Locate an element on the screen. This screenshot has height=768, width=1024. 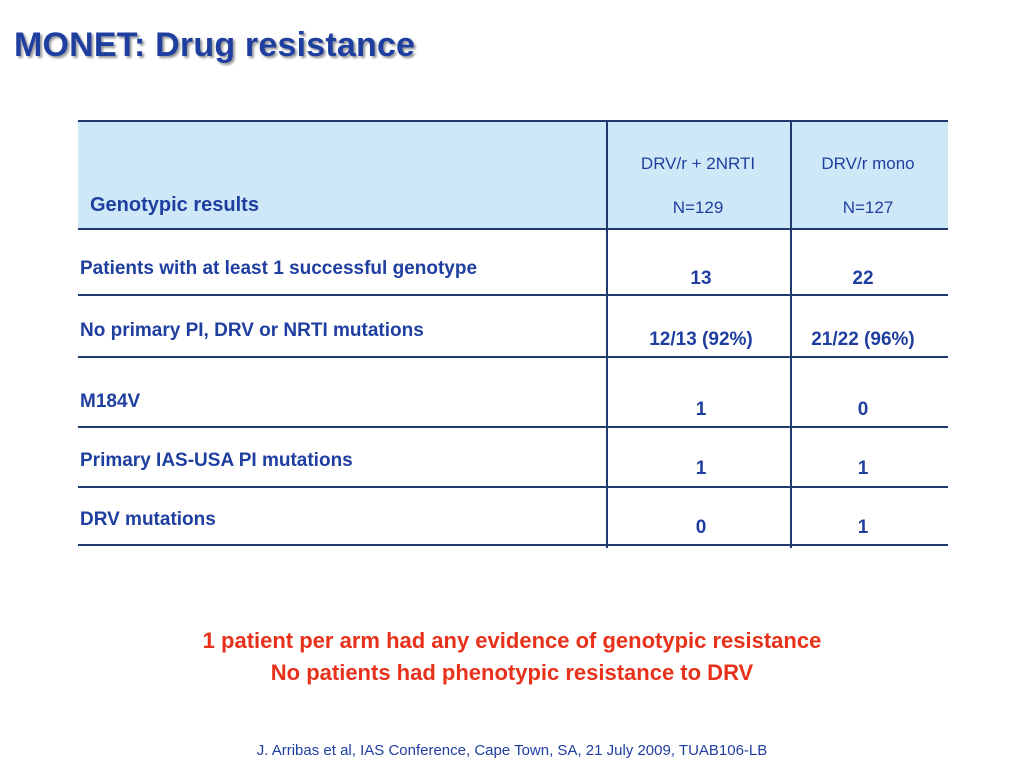
row-value: 22 is located at coordinates (863, 278).